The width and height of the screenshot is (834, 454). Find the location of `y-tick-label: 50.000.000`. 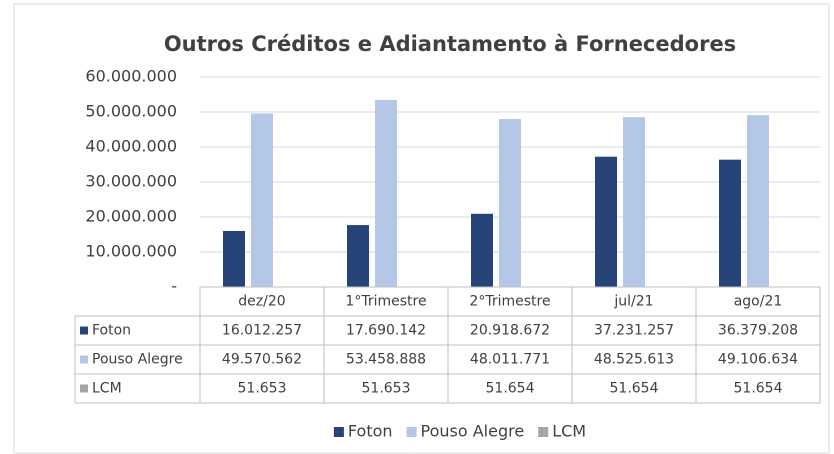

y-tick-label: 50.000.000 is located at coordinates (131, 111).